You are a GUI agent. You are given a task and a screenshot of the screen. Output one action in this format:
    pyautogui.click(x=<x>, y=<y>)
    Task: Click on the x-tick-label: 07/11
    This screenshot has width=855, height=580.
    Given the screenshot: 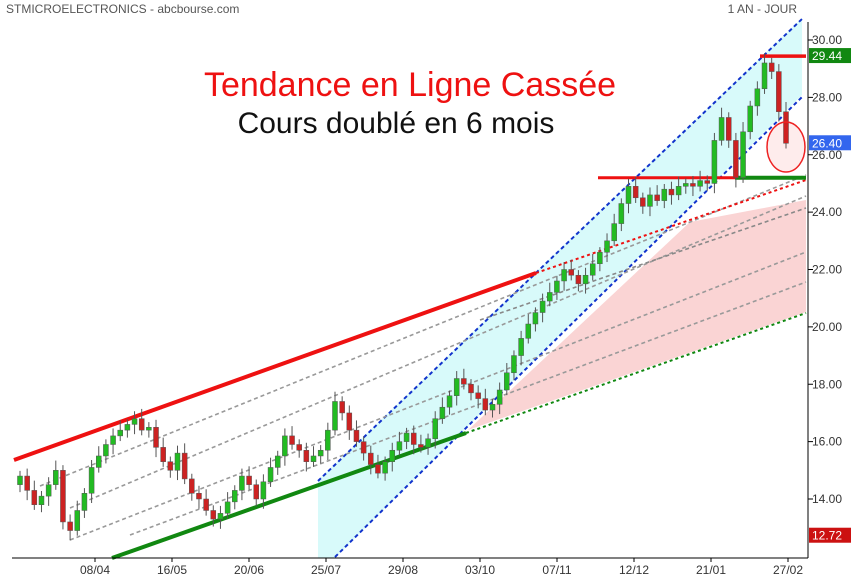 What is the action you would take?
    pyautogui.click(x=556, y=570)
    